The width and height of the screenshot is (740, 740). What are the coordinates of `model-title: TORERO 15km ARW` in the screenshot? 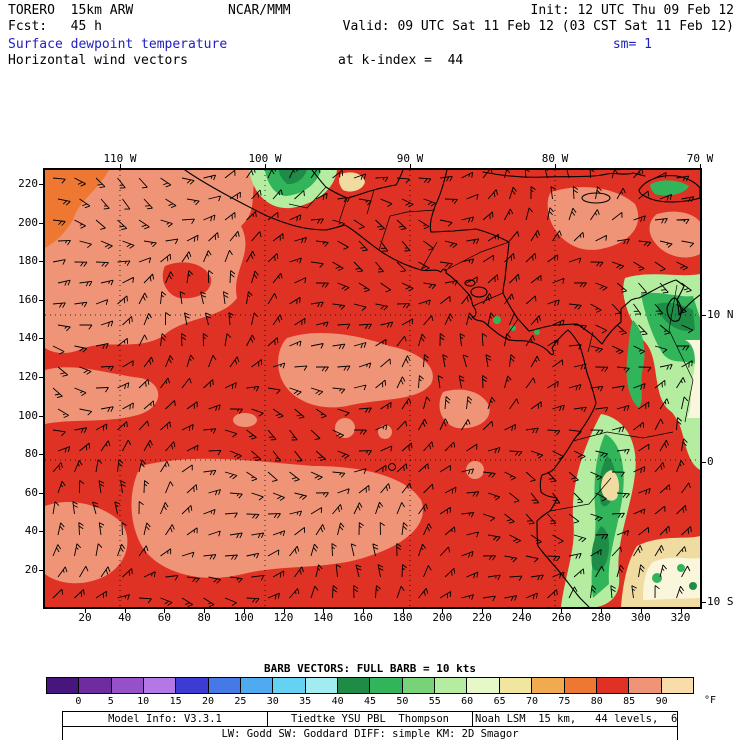 It's located at (71, 10).